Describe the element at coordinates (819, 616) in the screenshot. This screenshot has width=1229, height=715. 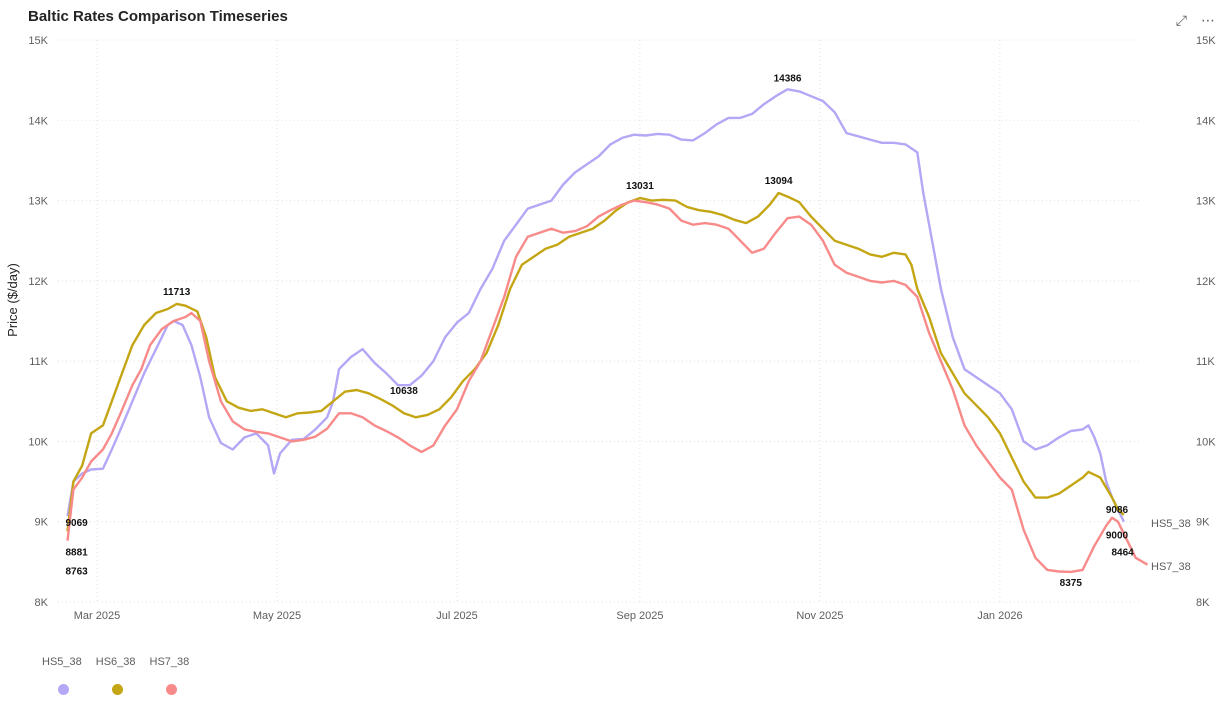
I see `x-tick-label: Nov 2025` at that location.